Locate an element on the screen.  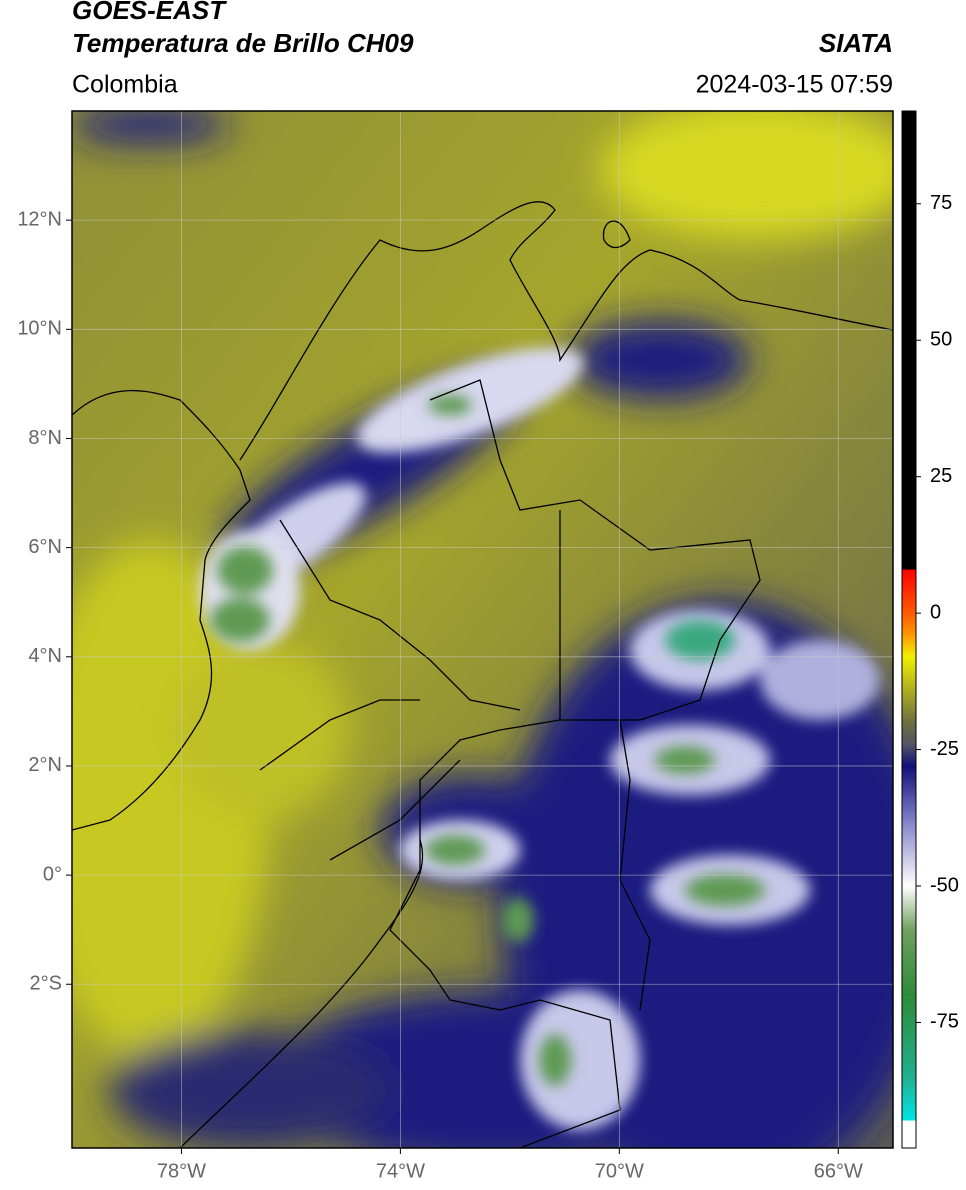
x-tick-label: 78°W is located at coordinates (181, 1171).